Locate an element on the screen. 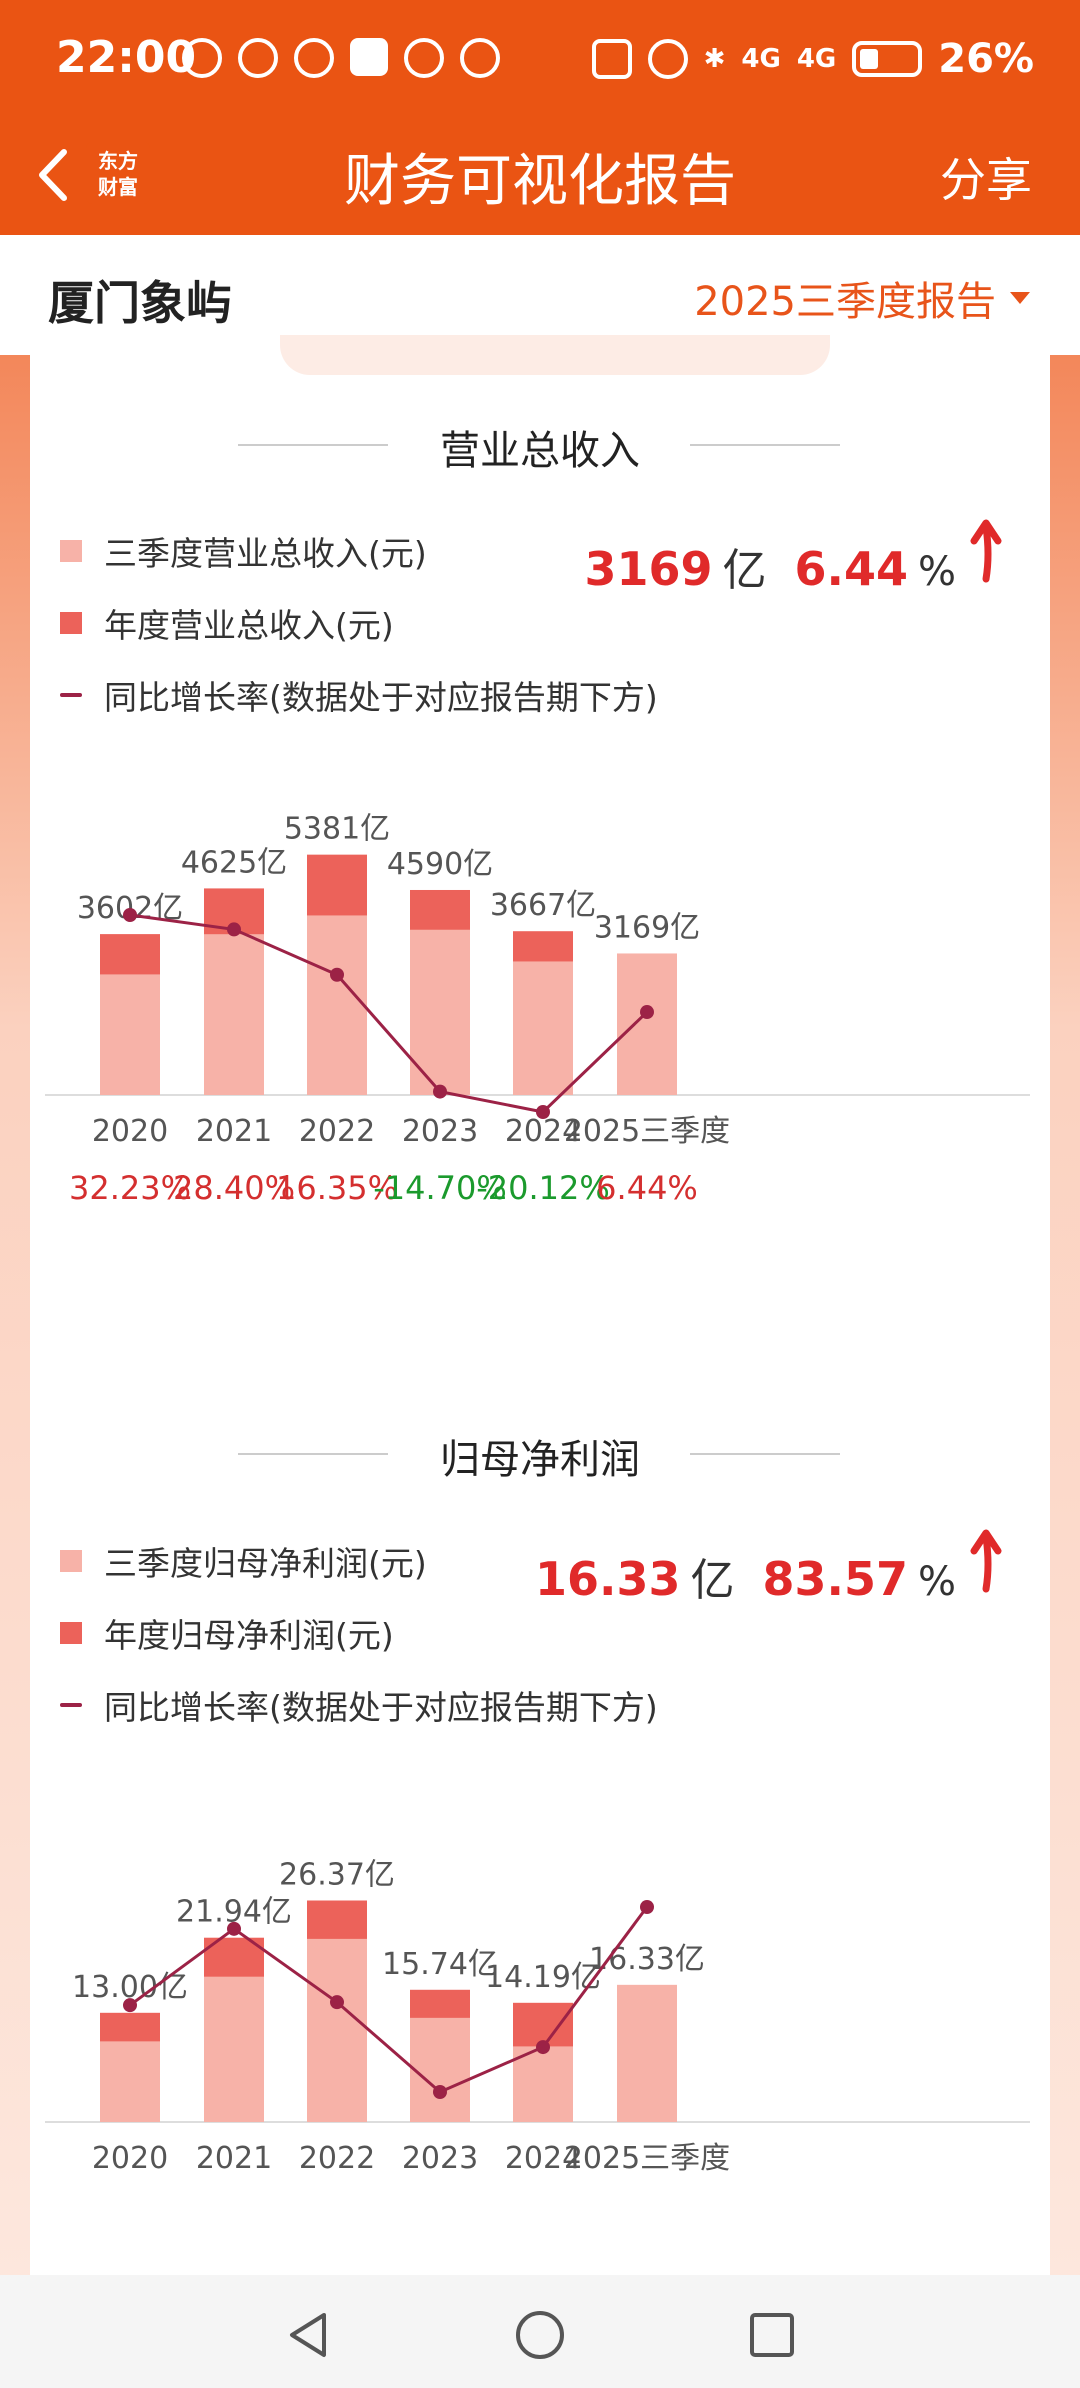 This screenshot has height=2388, width=1080. report-header: 厦门象屿 2025三季度报告 is located at coordinates (540, 295).